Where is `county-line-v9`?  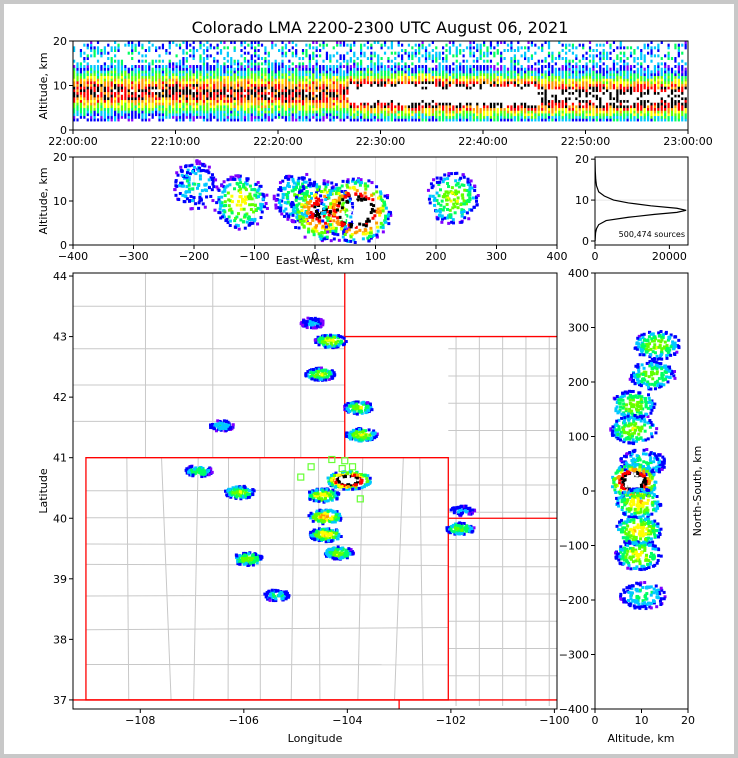 county-line-v9 is located at coordinates (421, 578).